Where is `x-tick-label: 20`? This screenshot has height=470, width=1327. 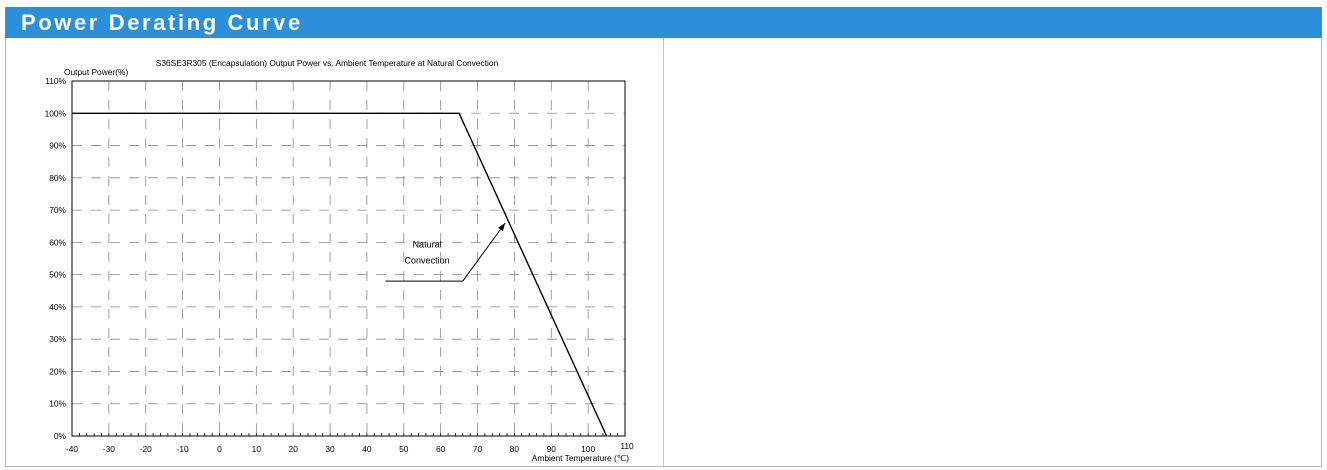 x-tick-label: 20 is located at coordinates (294, 449).